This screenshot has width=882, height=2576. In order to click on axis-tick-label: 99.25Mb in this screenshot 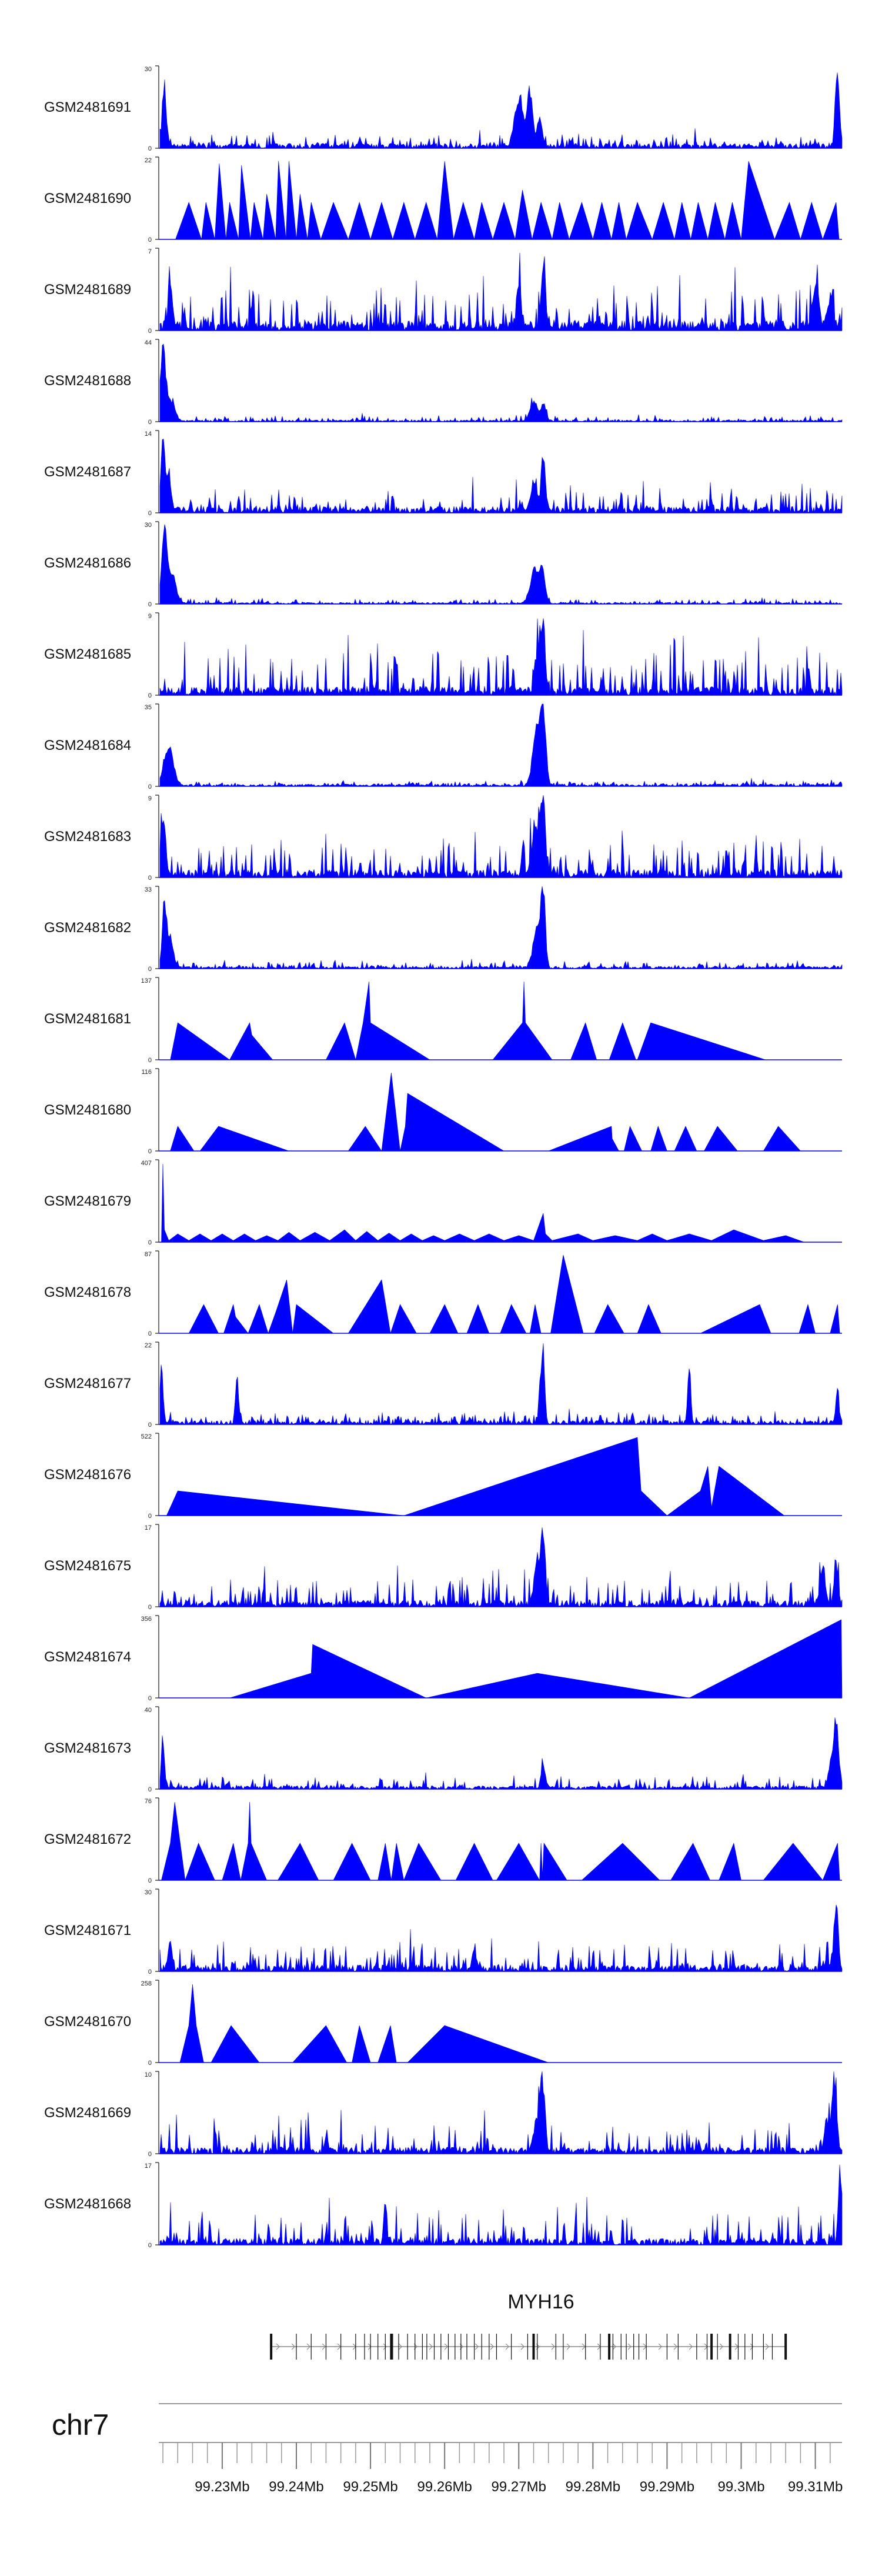, I will do `click(370, 2487)`.